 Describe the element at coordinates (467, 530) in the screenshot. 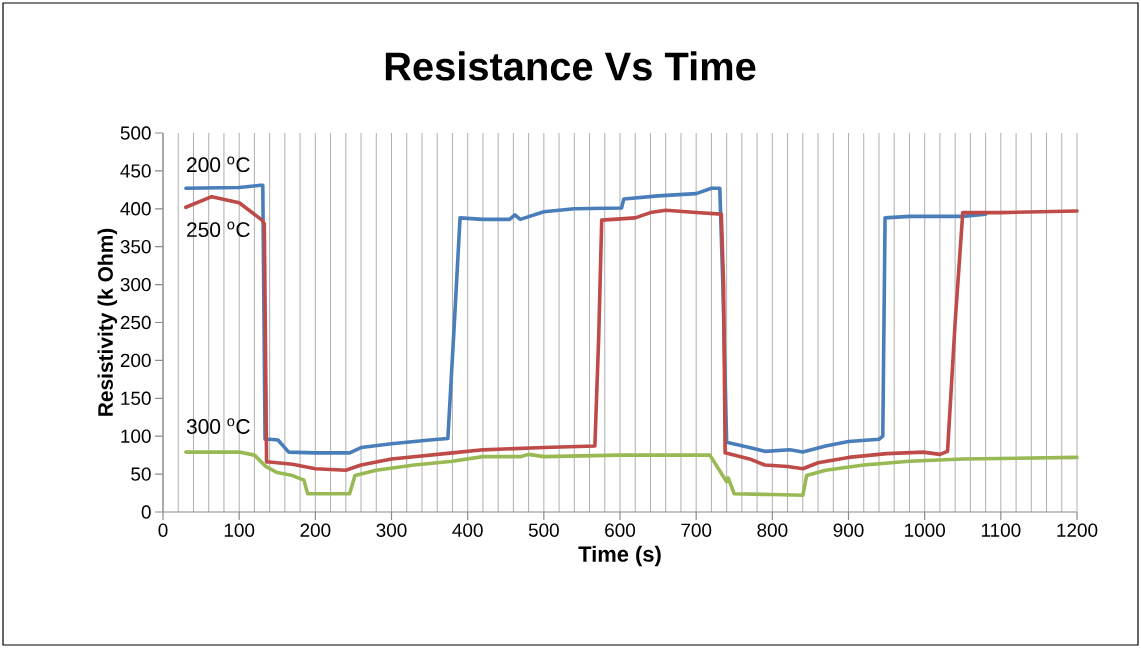

I see `x-tick-label: 400` at that location.